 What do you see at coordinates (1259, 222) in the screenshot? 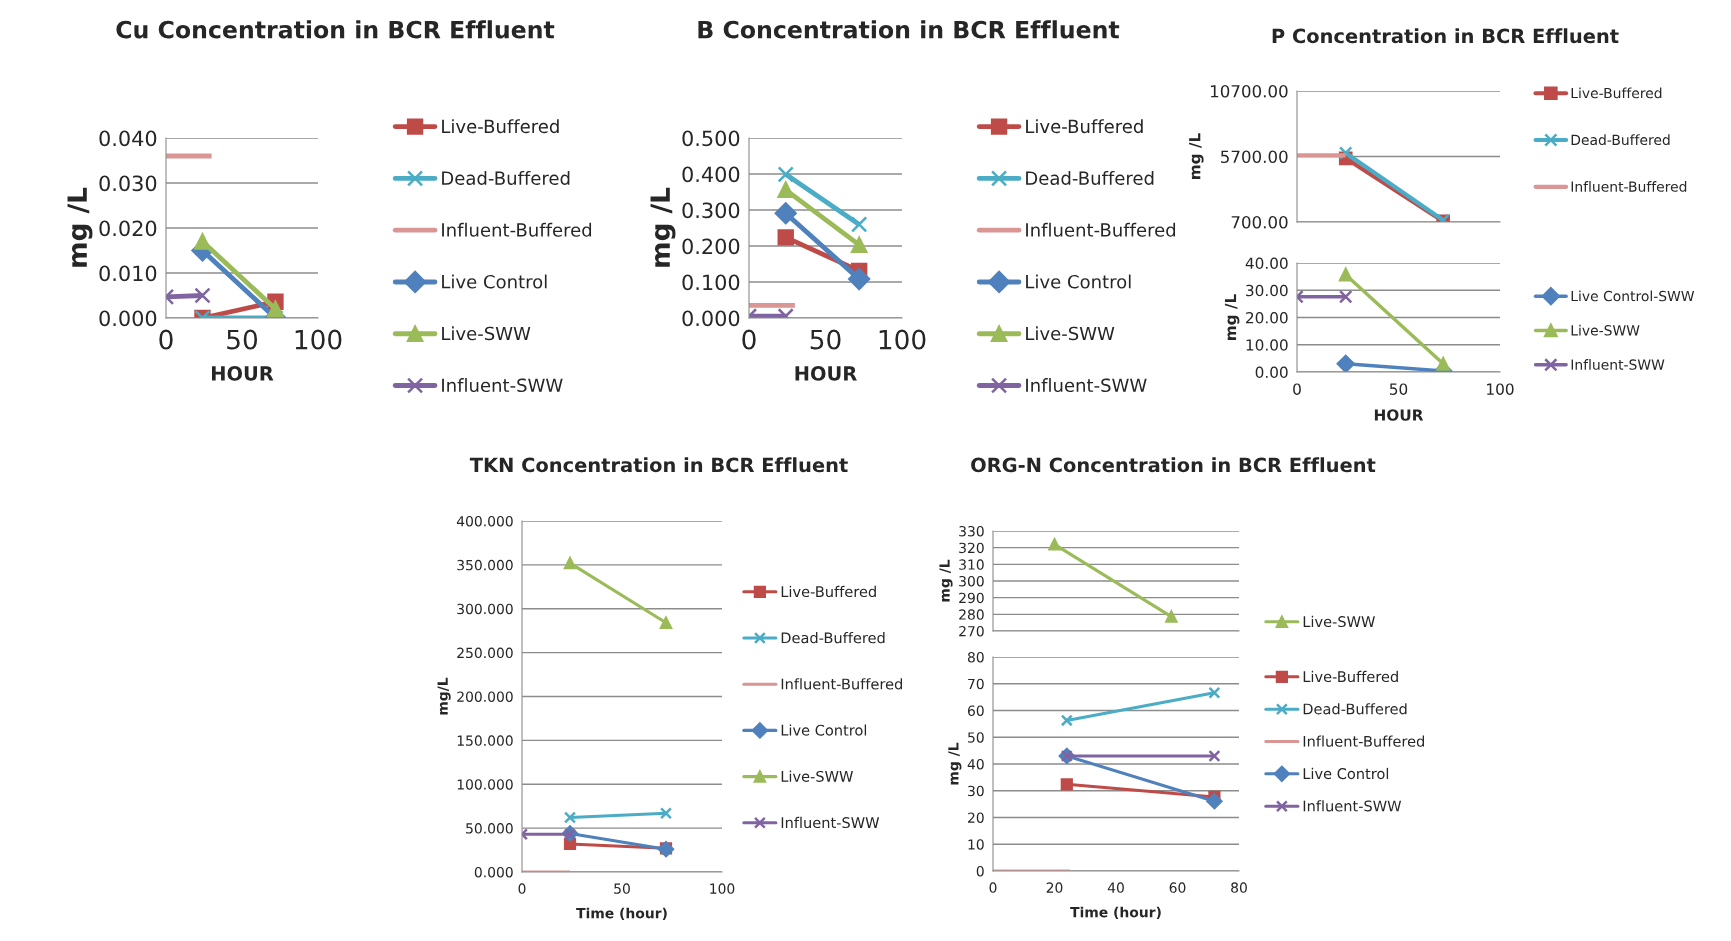
I see `y-tick-label: 700.00` at bounding box center [1259, 222].